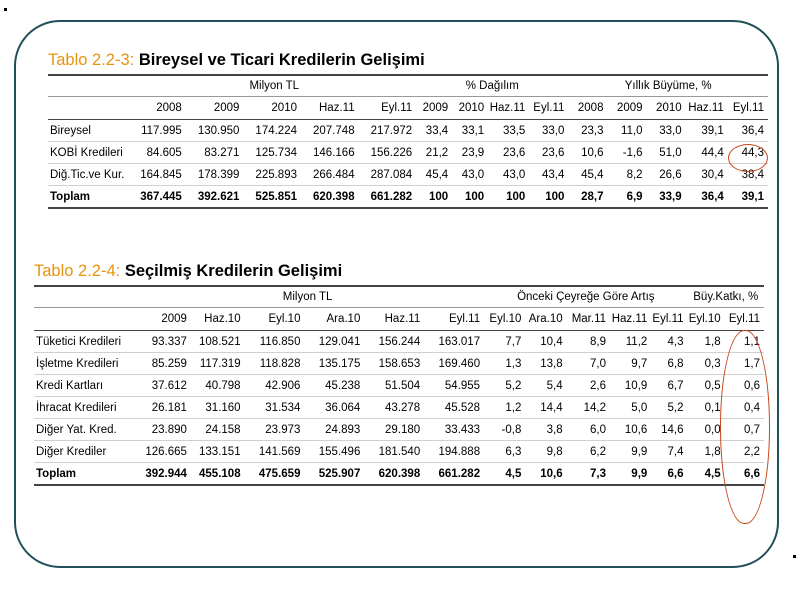 The image size is (800, 600). I want to click on table-cell: -1,6, so click(627, 152).